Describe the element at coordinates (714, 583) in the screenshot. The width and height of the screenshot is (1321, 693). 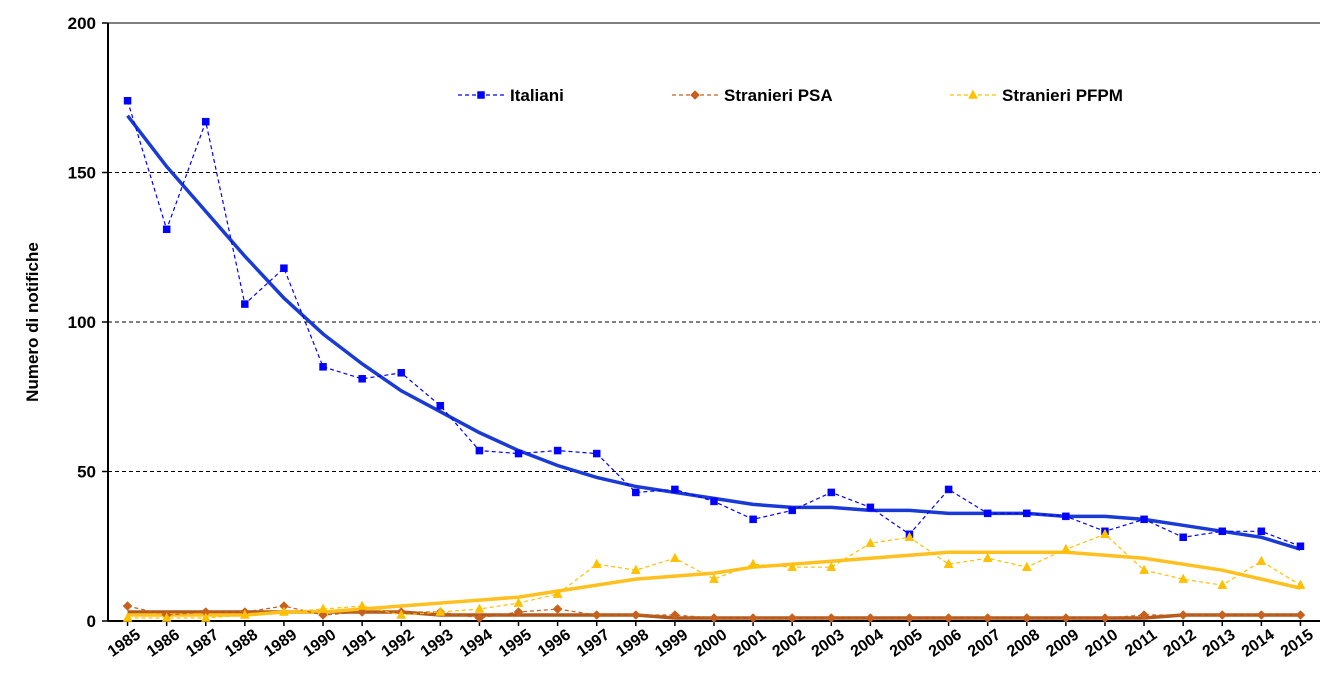
I see `trend-line` at that location.